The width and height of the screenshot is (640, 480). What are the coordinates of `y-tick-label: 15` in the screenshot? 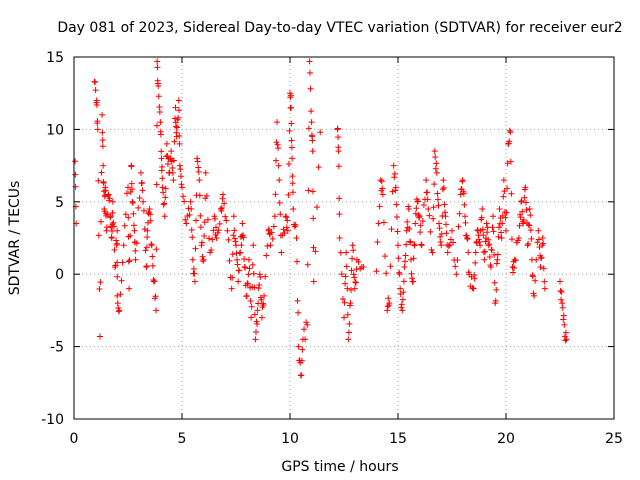 It's located at (55, 58).